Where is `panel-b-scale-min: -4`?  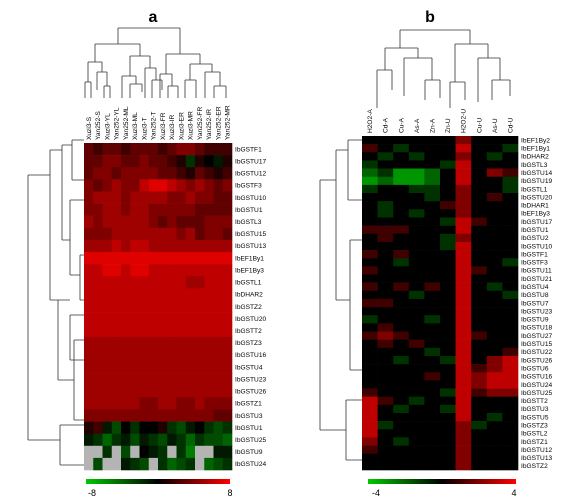
panel-b-scale-min: -4 is located at coordinates (376, 493).